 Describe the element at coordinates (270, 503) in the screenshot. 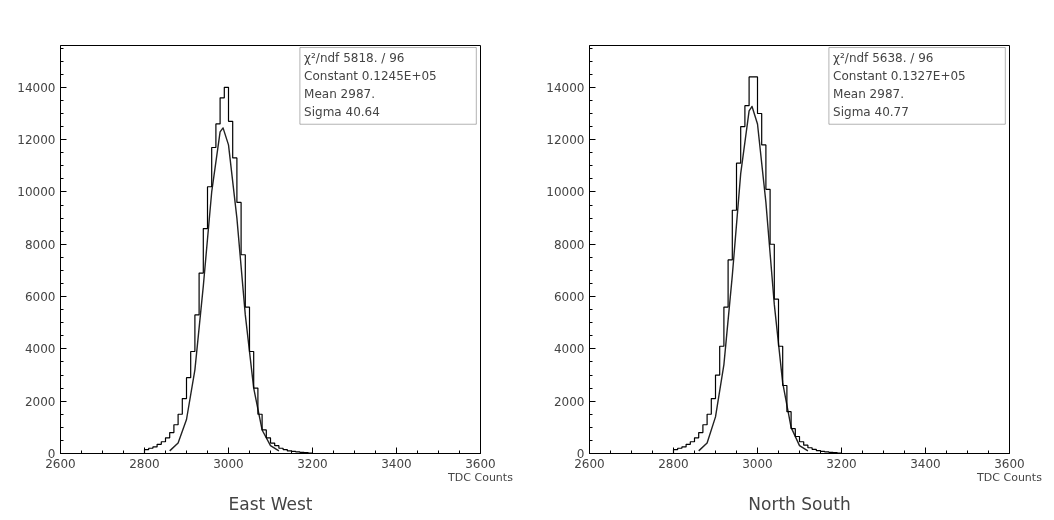

I see `text: East West` at that location.